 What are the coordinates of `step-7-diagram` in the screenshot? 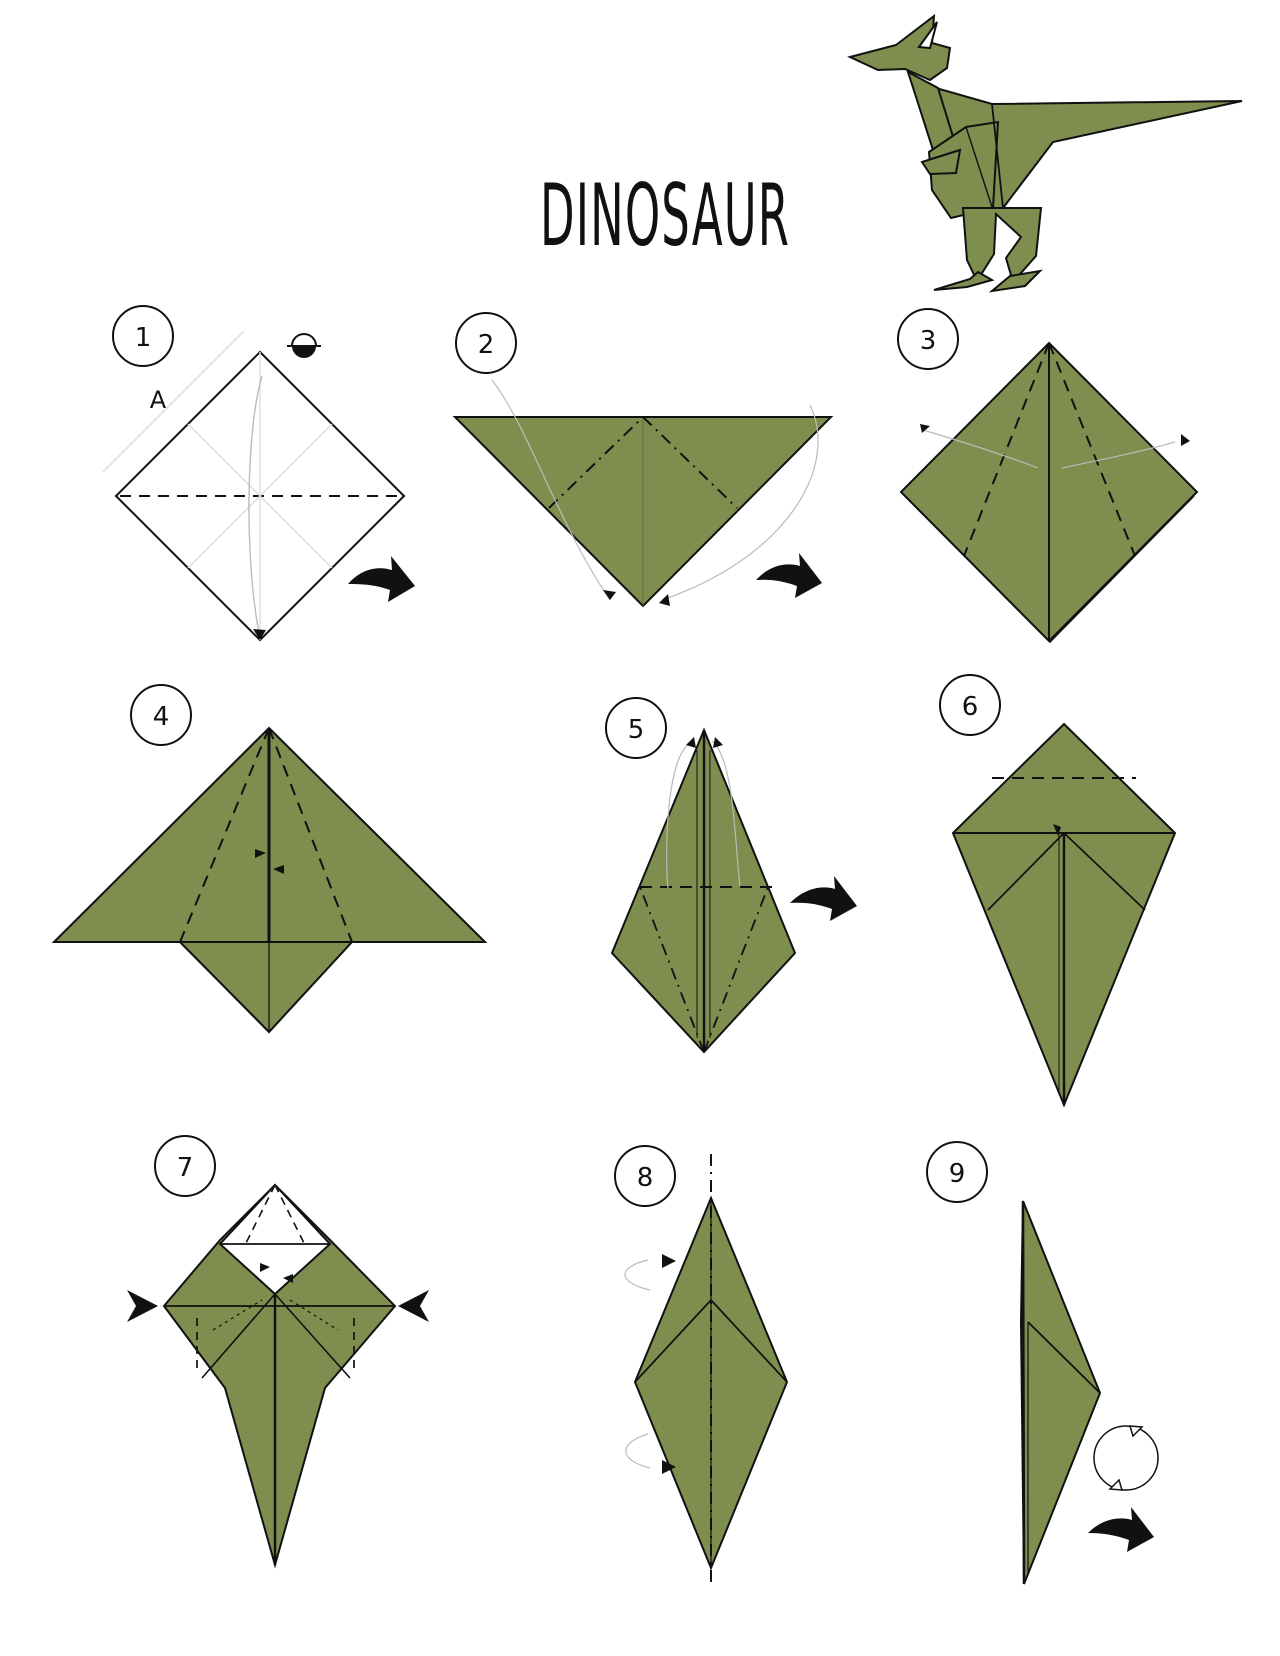 It's located at (278, 1376).